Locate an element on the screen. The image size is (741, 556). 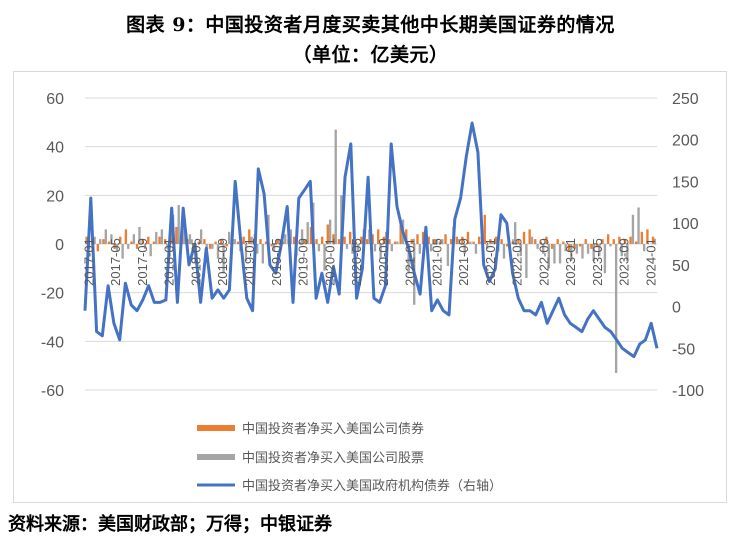
left-tick-label: -40 is located at coordinates (52, 342).